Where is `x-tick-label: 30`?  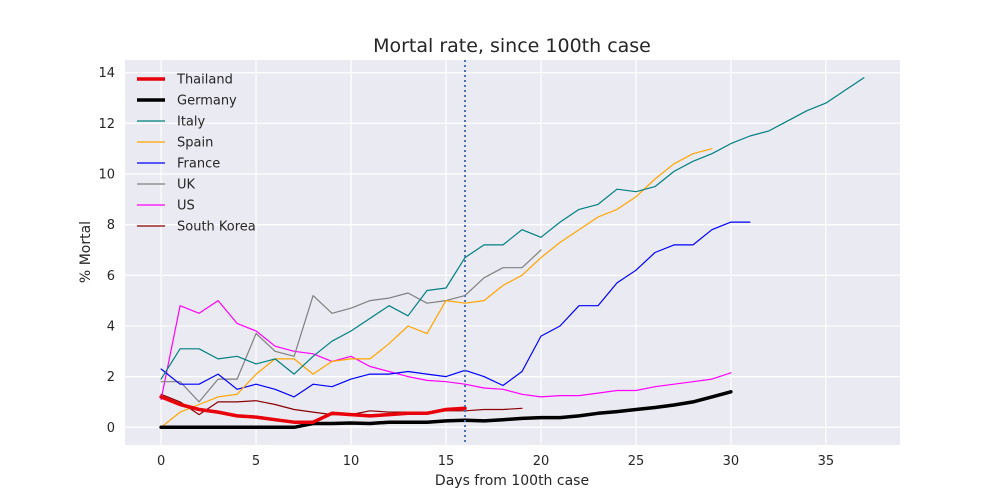
x-tick-label: 30 is located at coordinates (731, 461).